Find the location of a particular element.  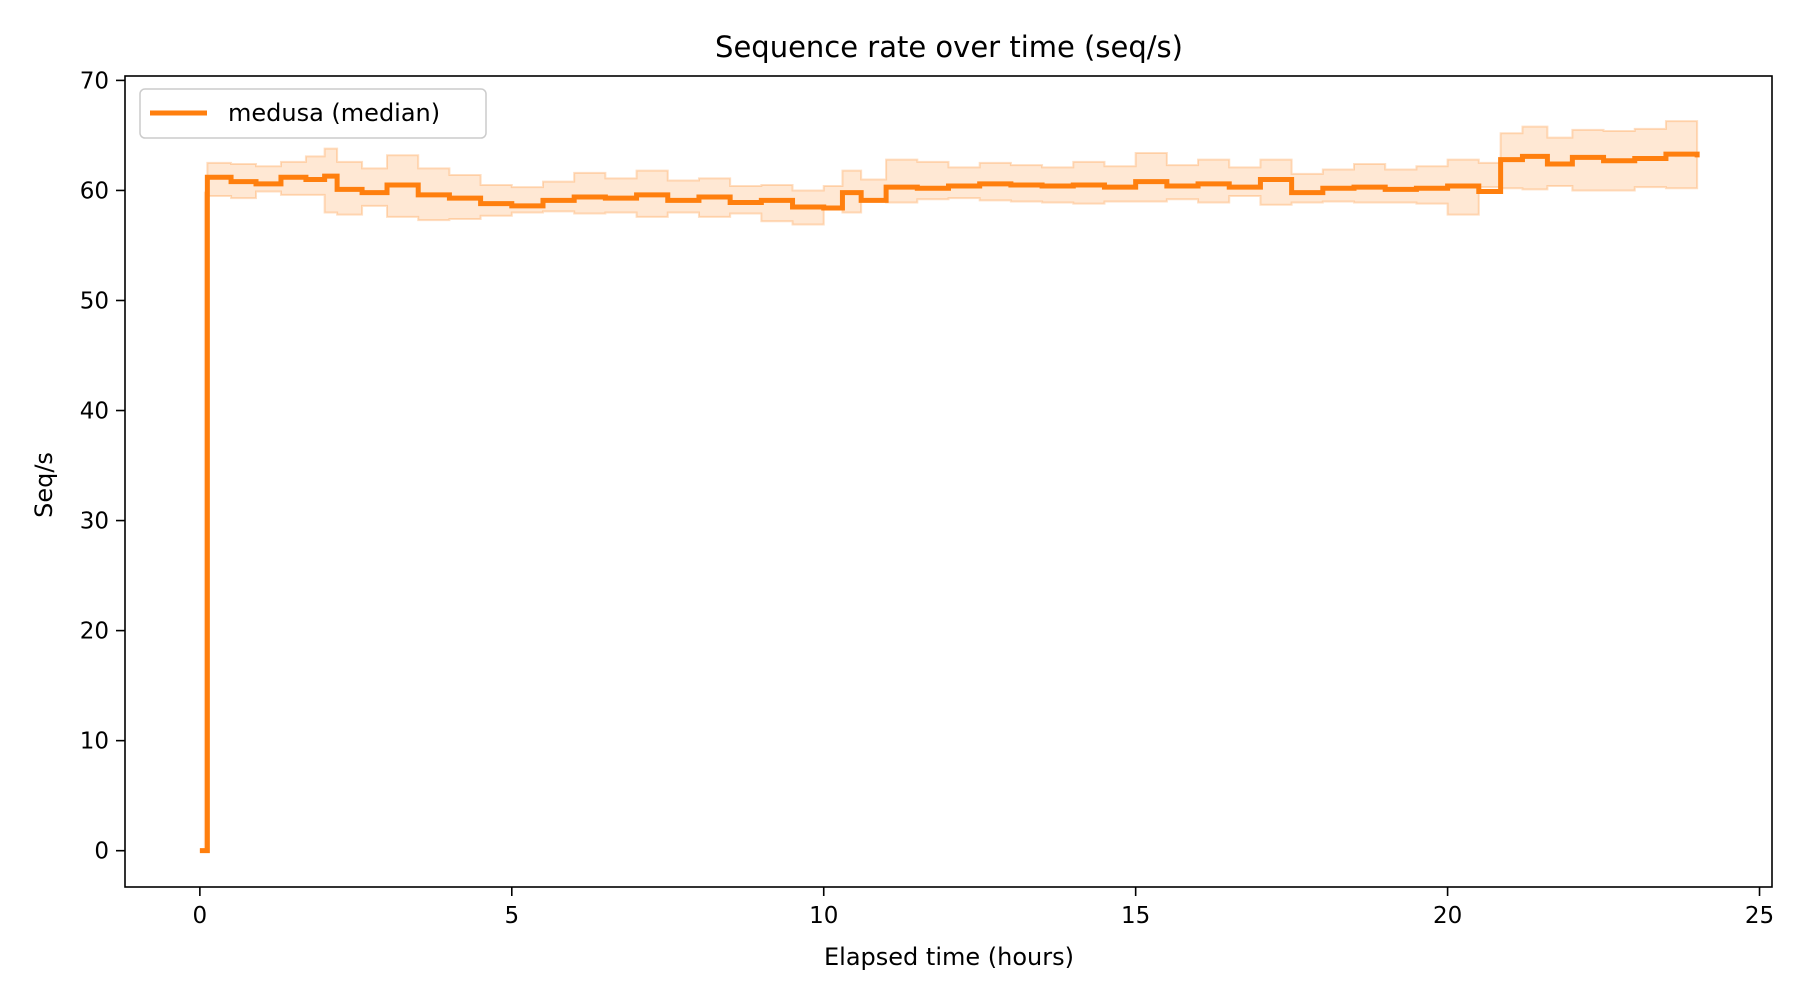

x-tick-label: 15 is located at coordinates (1135, 916).